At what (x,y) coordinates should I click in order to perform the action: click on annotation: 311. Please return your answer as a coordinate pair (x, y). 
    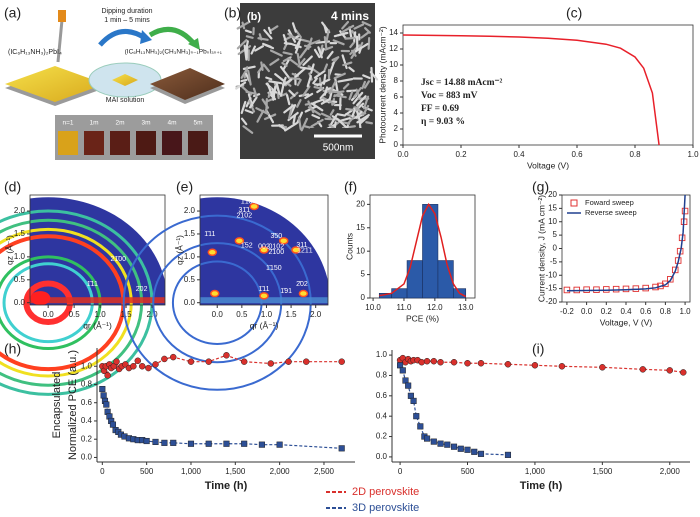
    Looking at the image, I should click on (301, 245).